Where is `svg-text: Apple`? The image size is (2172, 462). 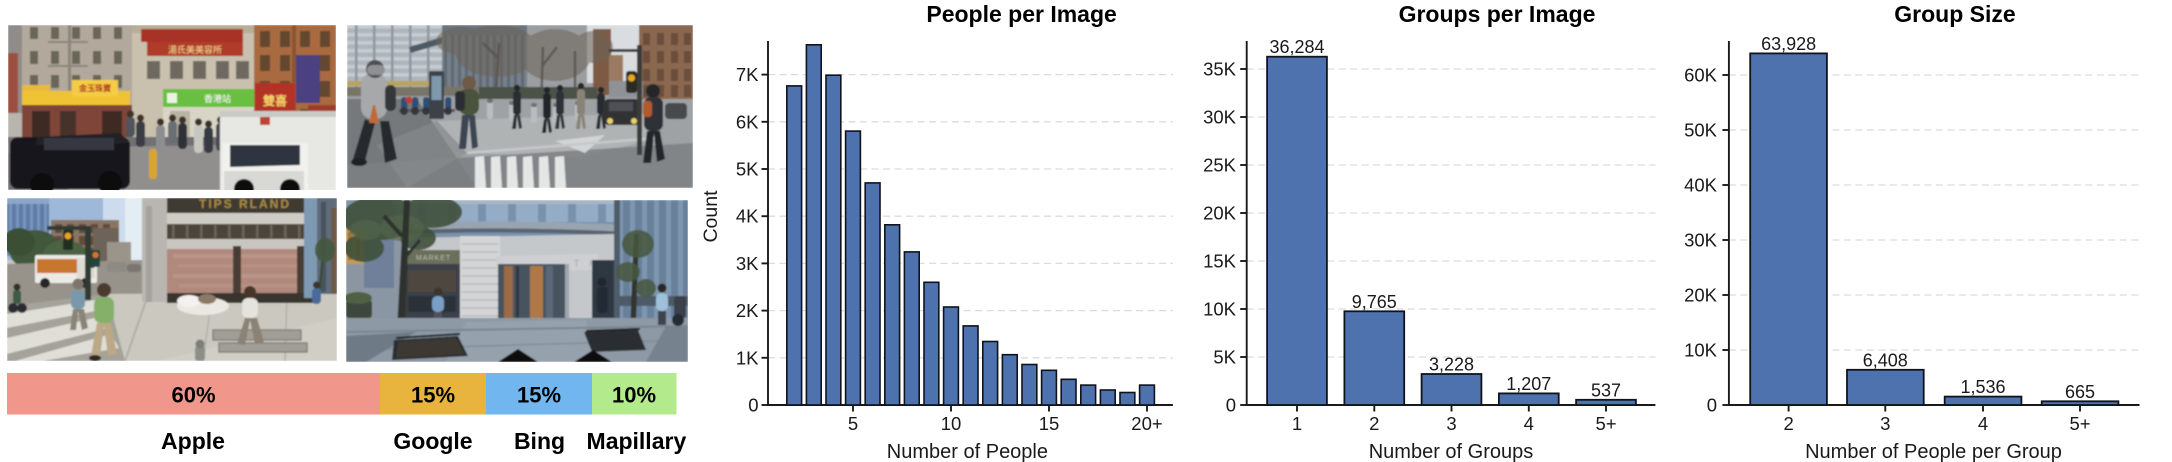
svg-text: Apple is located at coordinates (193, 441).